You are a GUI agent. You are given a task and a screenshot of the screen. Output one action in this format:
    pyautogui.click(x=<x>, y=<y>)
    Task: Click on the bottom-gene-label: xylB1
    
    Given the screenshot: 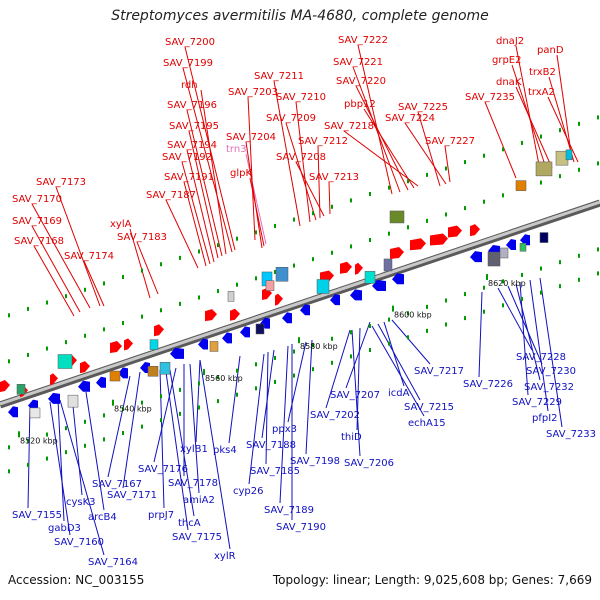 What is the action you would take?
    pyautogui.click(x=194, y=449)
    